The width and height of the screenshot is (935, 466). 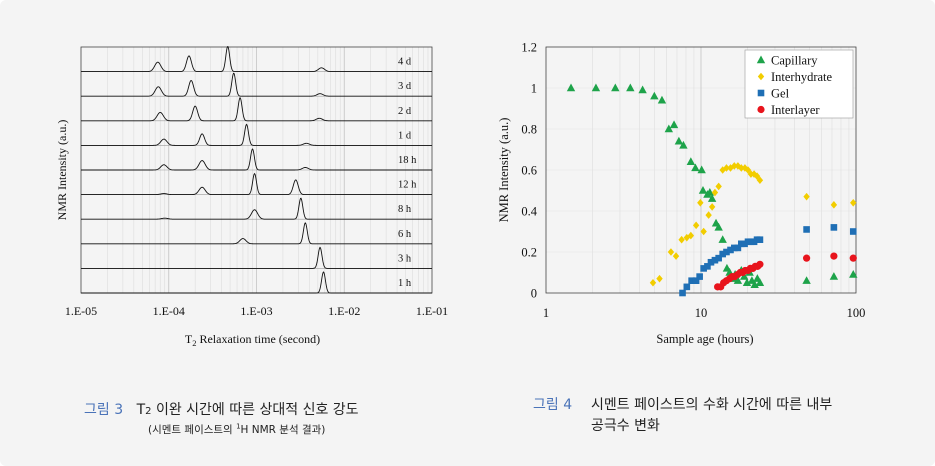 I want to click on x-axis-label: Sample age (hours), so click(x=704, y=339).